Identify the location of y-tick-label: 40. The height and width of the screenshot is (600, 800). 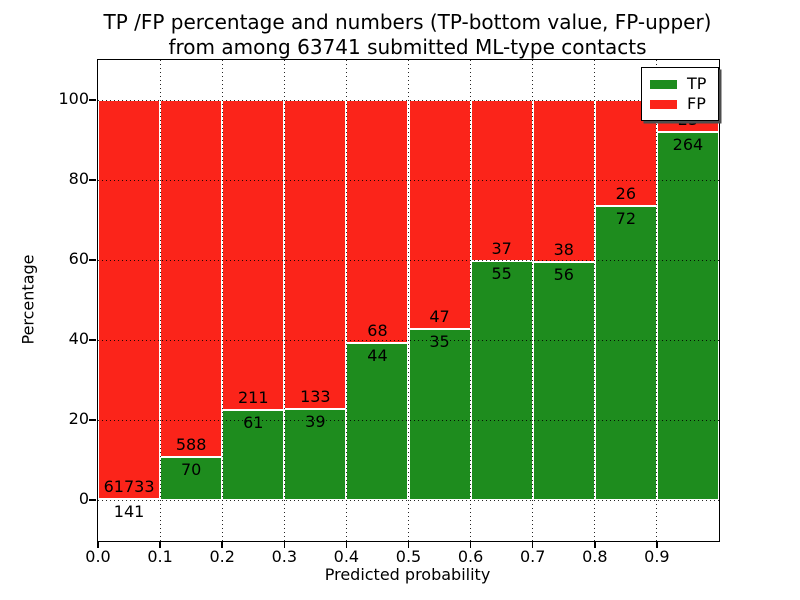
(78, 338).